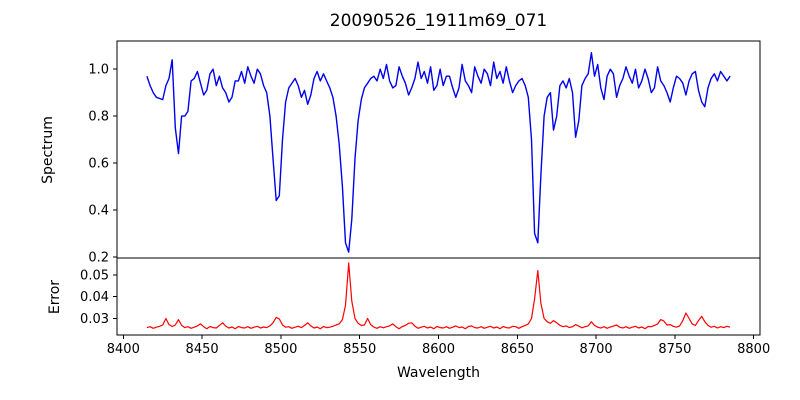 Image resolution: width=800 pixels, height=400 pixels. Describe the element at coordinates (359, 349) in the screenshot. I see `x-tick-label: 8550` at that location.